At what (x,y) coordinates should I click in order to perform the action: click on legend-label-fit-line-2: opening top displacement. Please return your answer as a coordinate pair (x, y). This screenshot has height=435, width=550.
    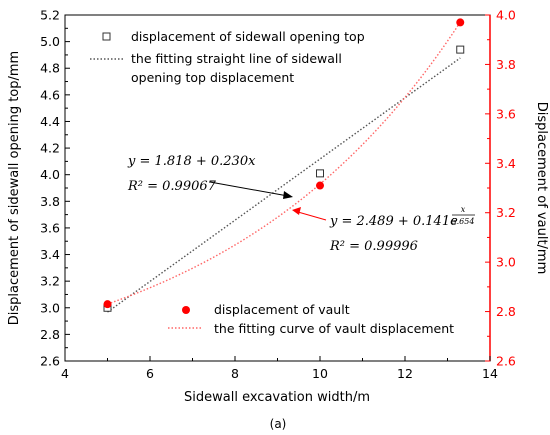
    Looking at the image, I should click on (212, 77).